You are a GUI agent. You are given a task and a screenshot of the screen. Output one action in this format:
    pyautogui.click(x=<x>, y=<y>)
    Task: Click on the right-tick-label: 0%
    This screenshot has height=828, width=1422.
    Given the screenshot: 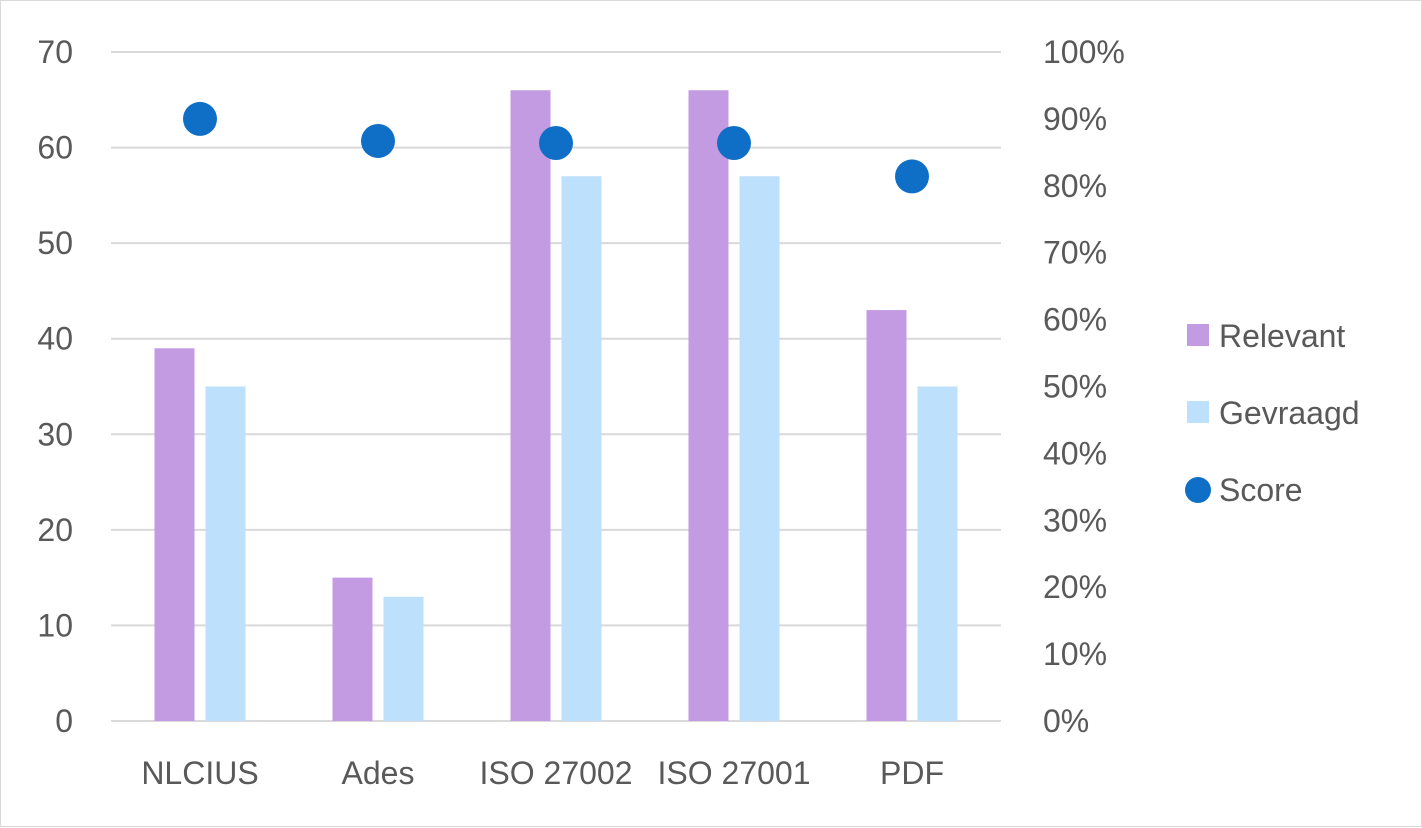 What is the action you would take?
    pyautogui.click(x=1066, y=721)
    